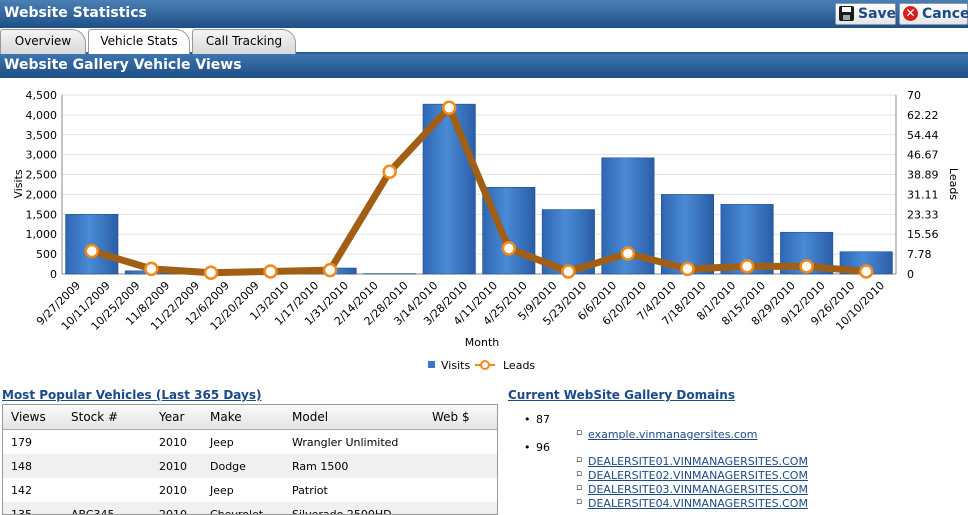  I want to click on table-cell: ABC345, so click(93, 511).